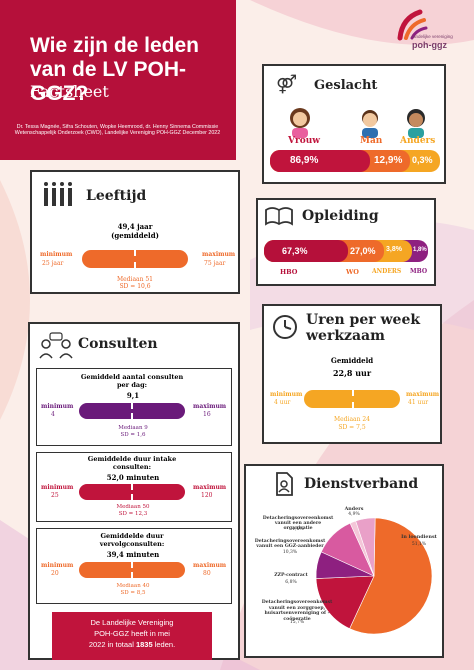 The image size is (474, 670). What do you see at coordinates (320, 161) in the screenshot?
I see `geslacht-bar-vrouw` at bounding box center [320, 161].